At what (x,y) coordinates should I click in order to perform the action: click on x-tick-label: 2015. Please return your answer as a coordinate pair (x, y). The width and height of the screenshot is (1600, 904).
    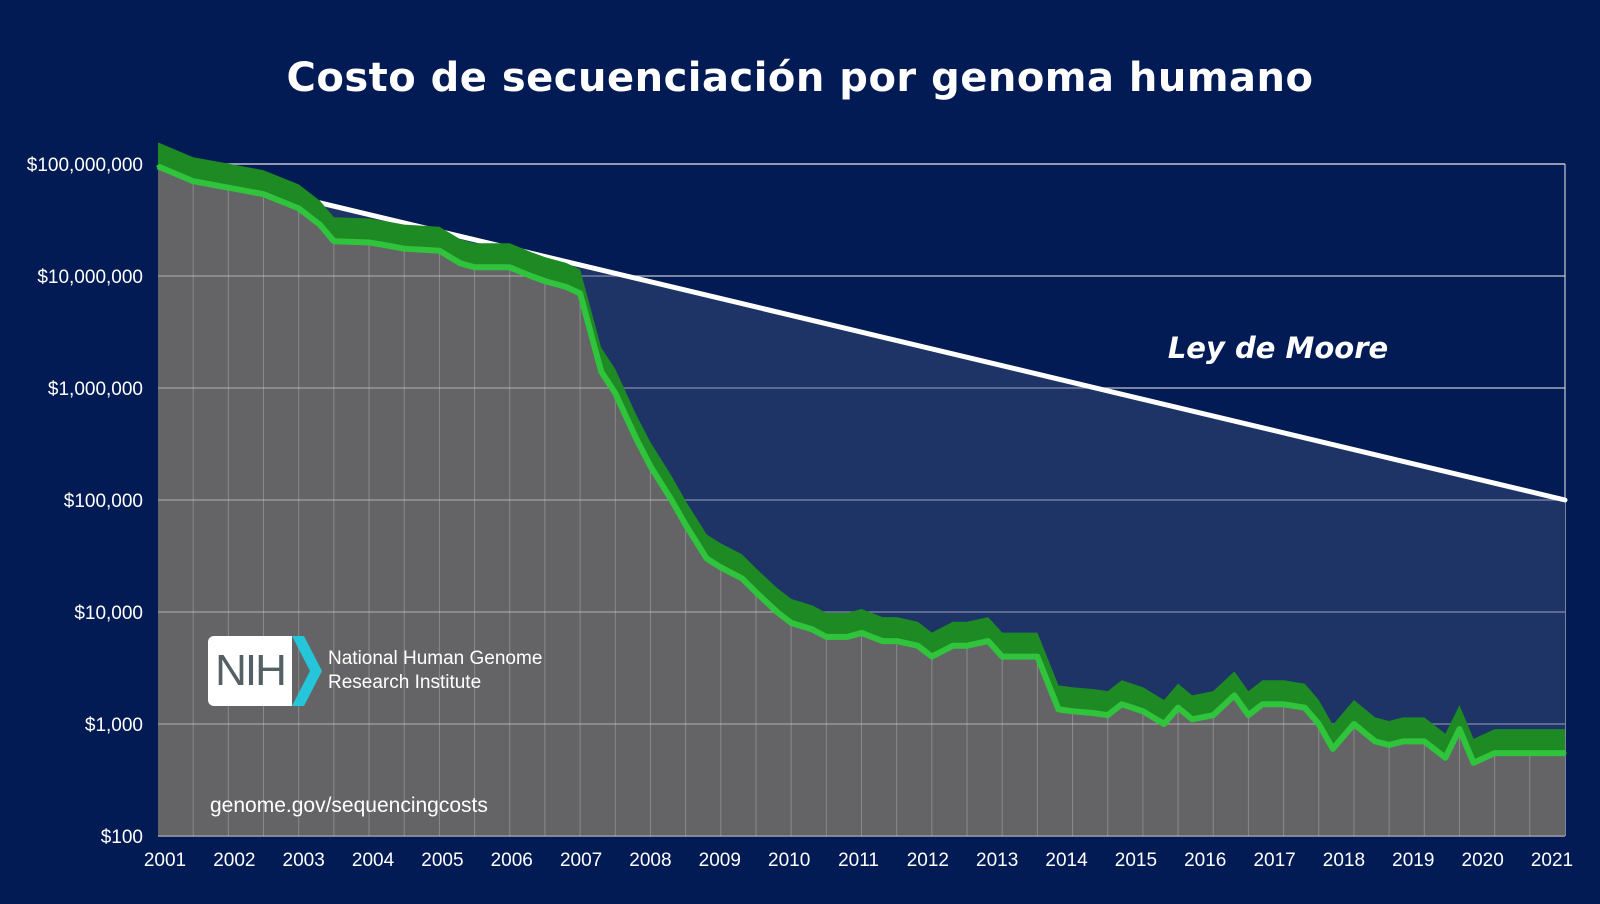
    Looking at the image, I should click on (1136, 860).